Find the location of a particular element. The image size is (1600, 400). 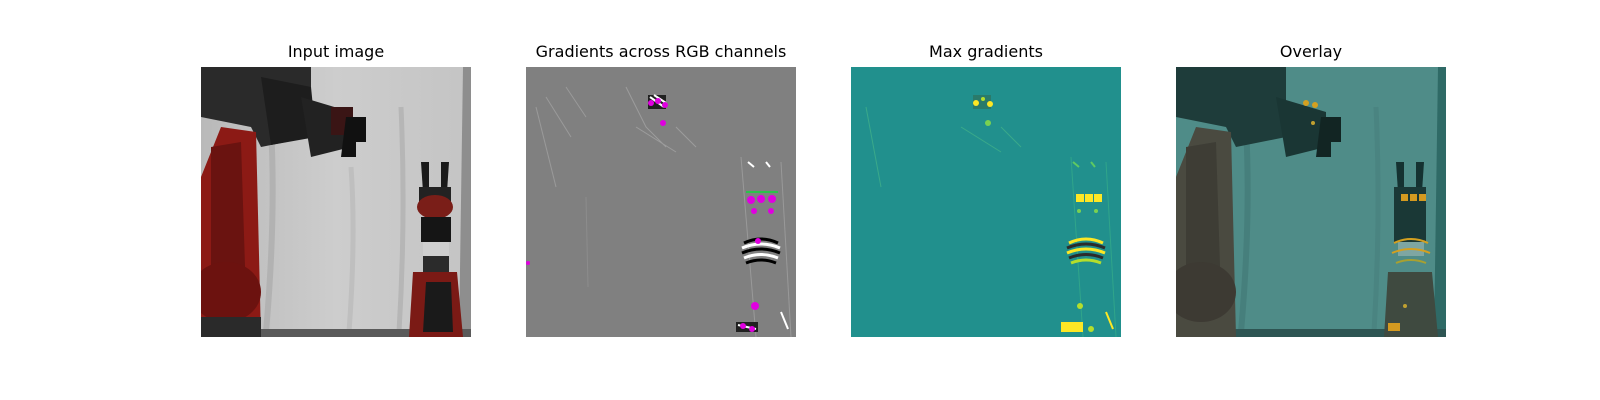

max-gradients-image is located at coordinates (986, 202).